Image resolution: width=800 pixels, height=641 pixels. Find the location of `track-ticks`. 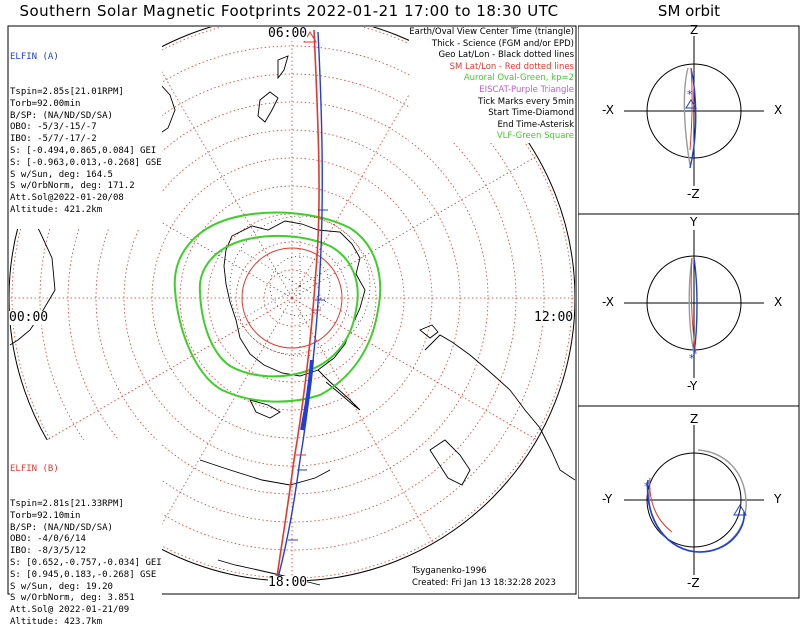

track-ticks is located at coordinates (308, 375).